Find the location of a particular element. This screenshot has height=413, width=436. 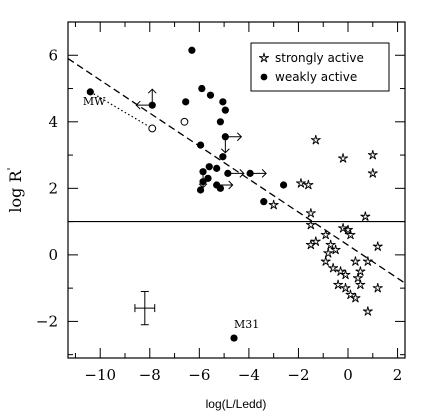

x-tick-label: −4 is located at coordinates (249, 375).